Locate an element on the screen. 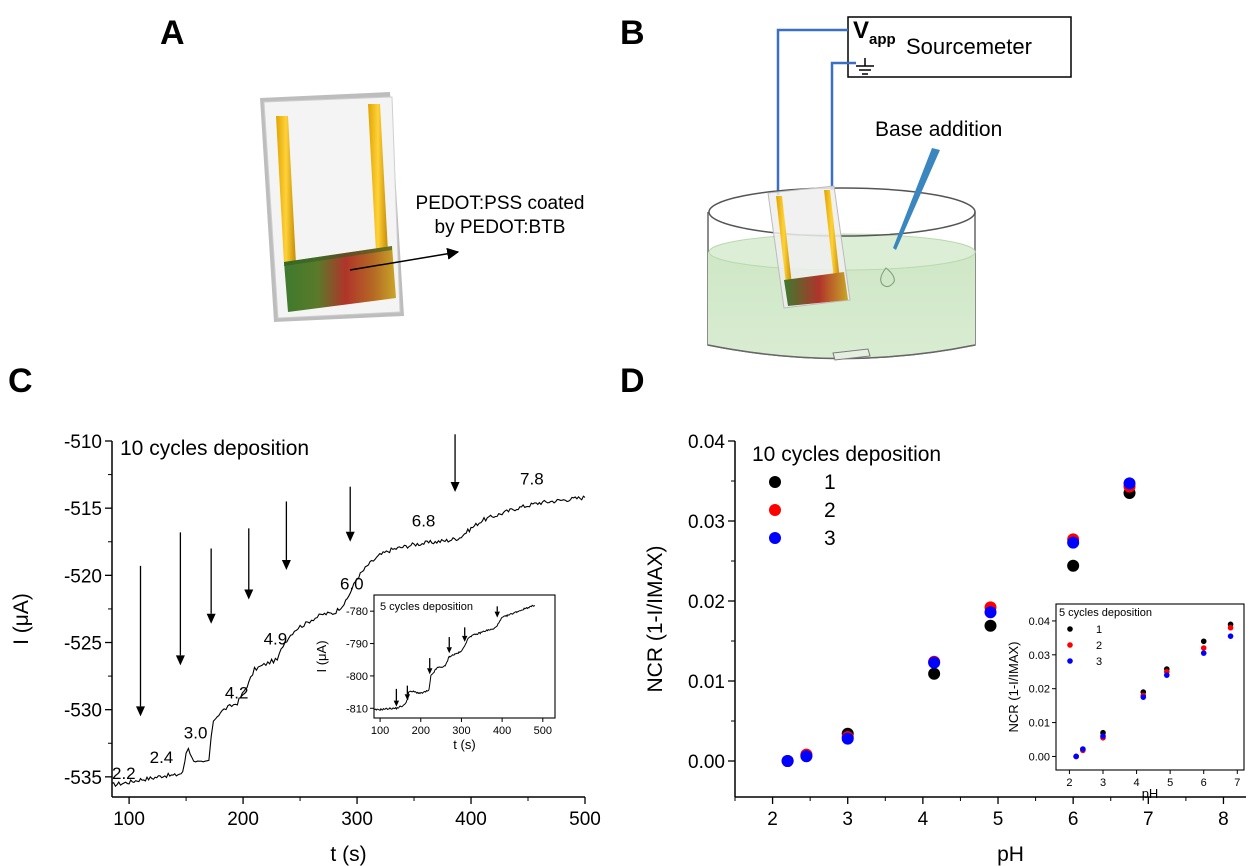  d-y-tick-label: 0.03 is located at coordinates (706, 522).